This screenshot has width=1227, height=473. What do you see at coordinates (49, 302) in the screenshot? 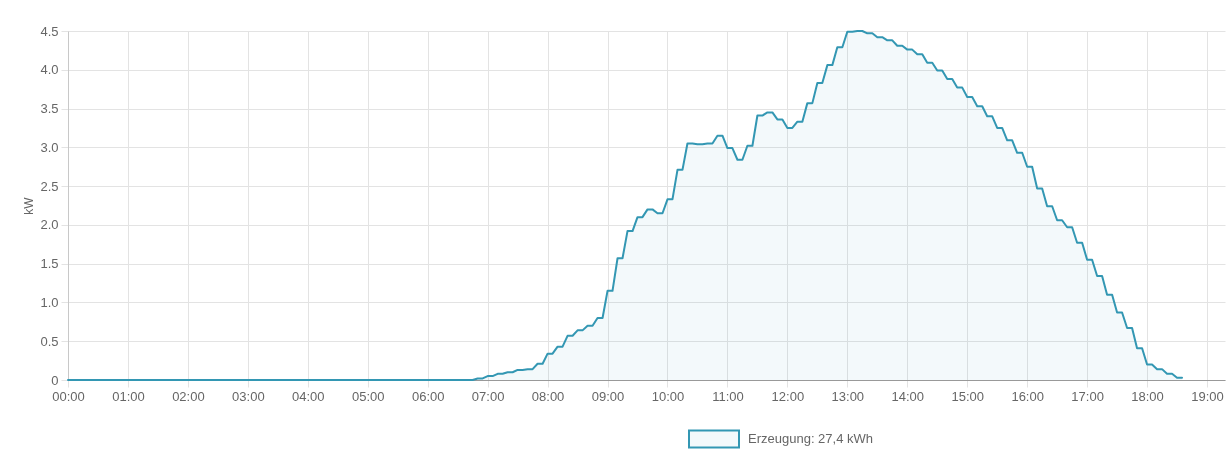
I see `y-tick-label: 1.0` at bounding box center [49, 302].